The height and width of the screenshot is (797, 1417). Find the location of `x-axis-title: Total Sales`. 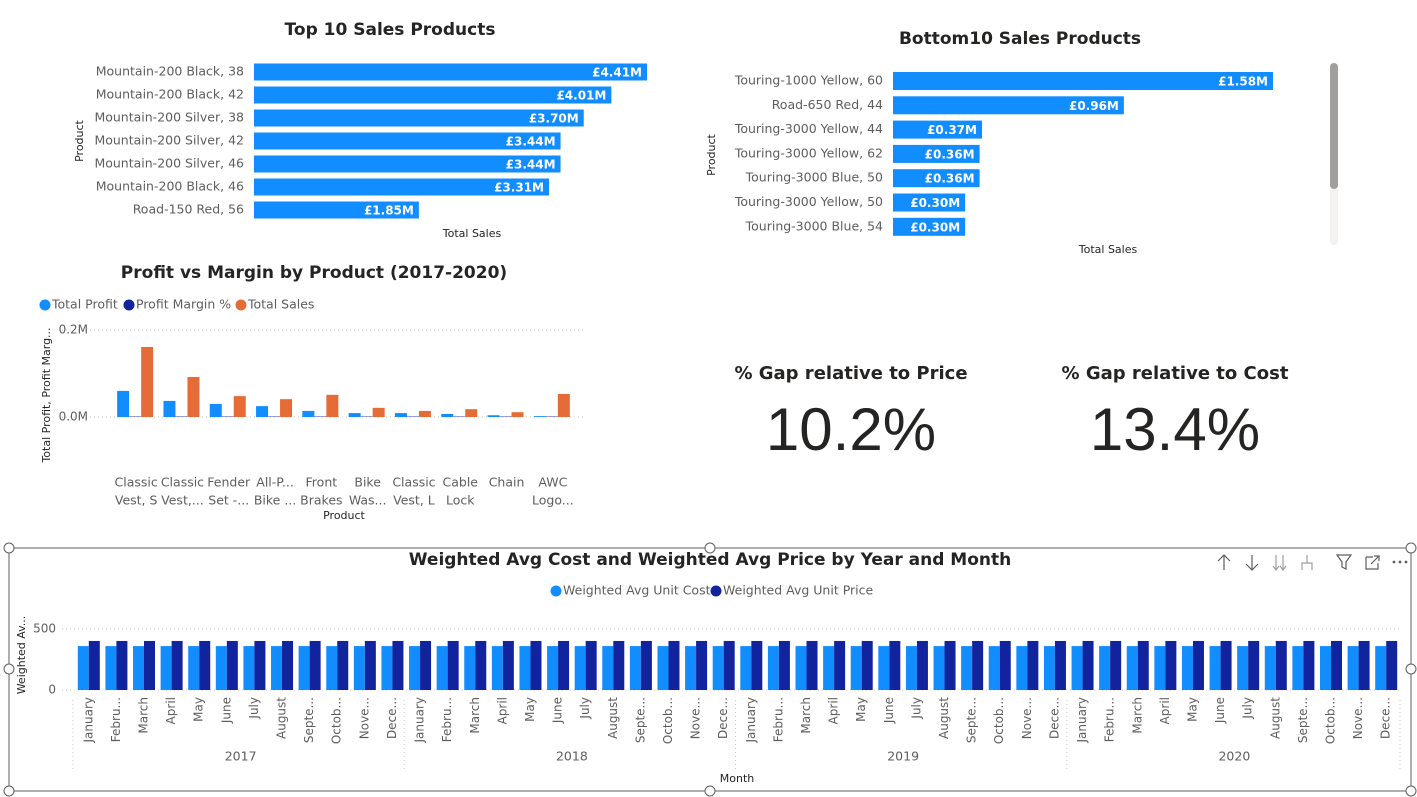

x-axis-title: Total Sales is located at coordinates (1108, 249).